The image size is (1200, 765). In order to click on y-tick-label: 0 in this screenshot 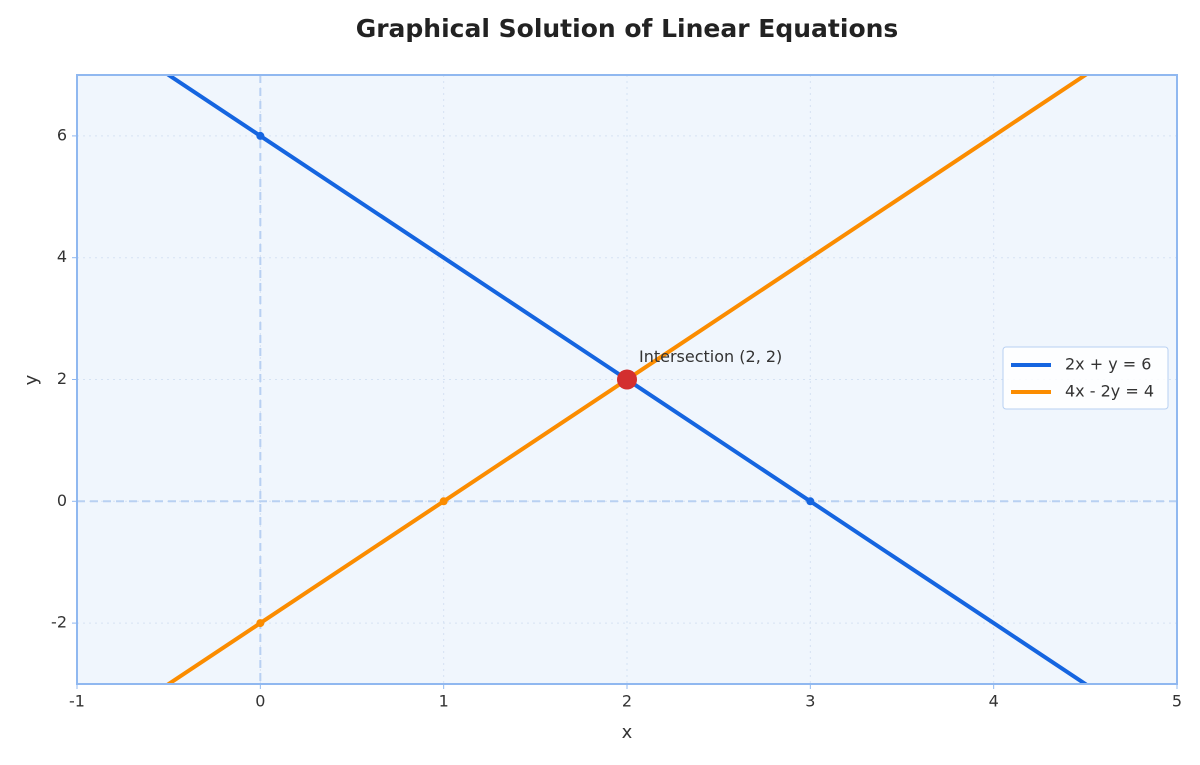, I will do `click(62, 500)`.